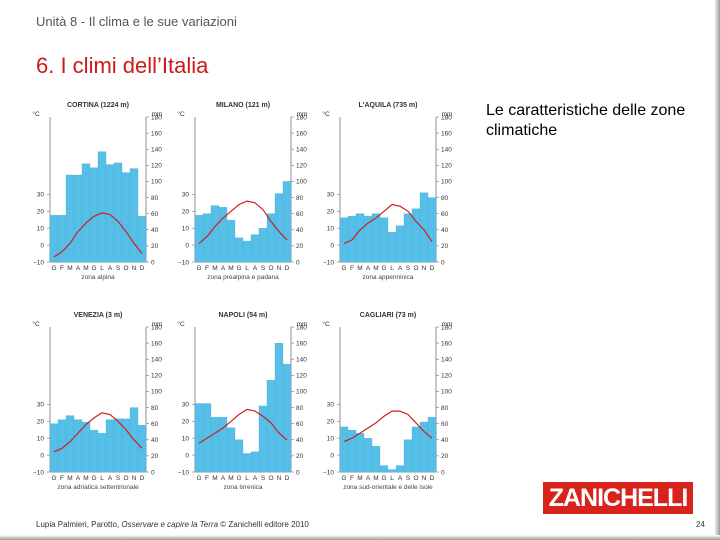 The width and height of the screenshot is (720, 540). I want to click on right-edge-shadow, so click(717, 270).